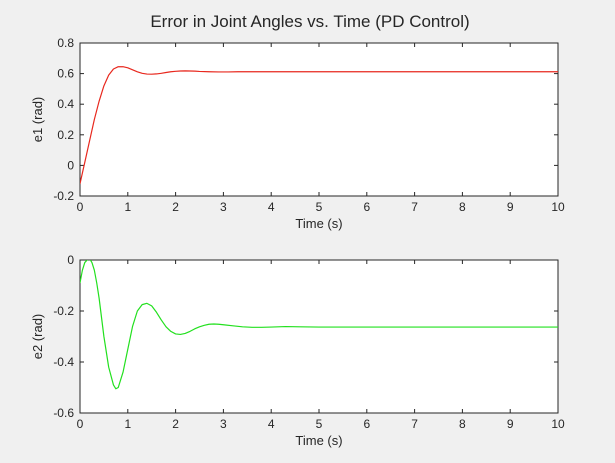 The width and height of the screenshot is (615, 463). What do you see at coordinates (366, 424) in the screenshot?
I see `bottom-x-tick-label: 6` at bounding box center [366, 424].